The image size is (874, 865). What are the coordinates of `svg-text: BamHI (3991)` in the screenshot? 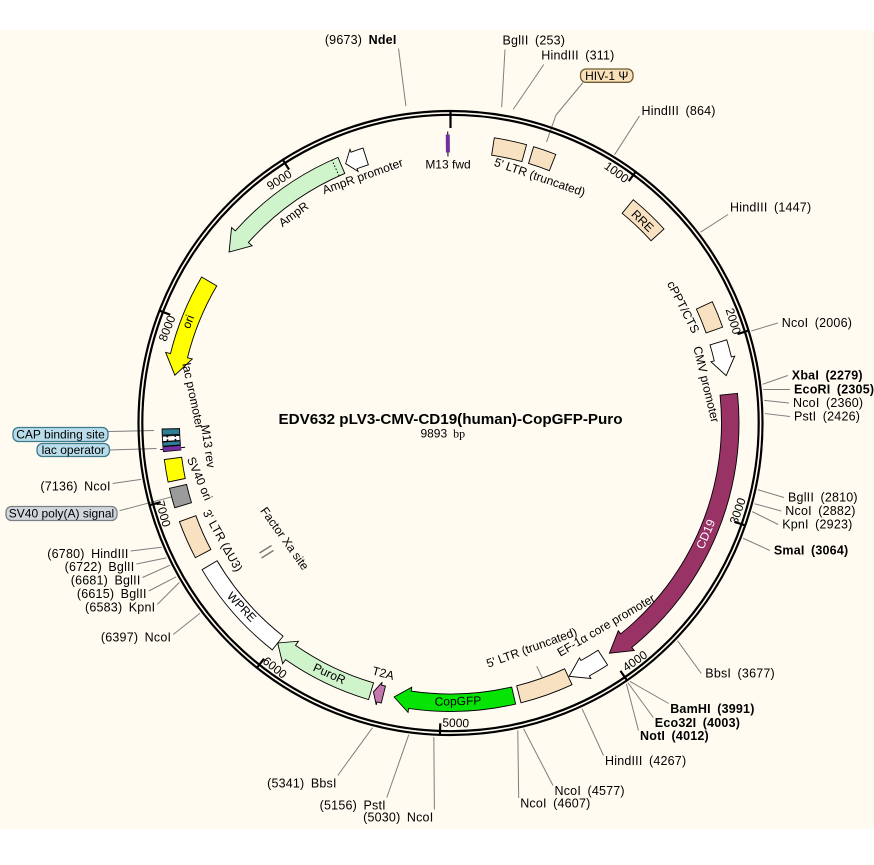 It's located at (712, 709).